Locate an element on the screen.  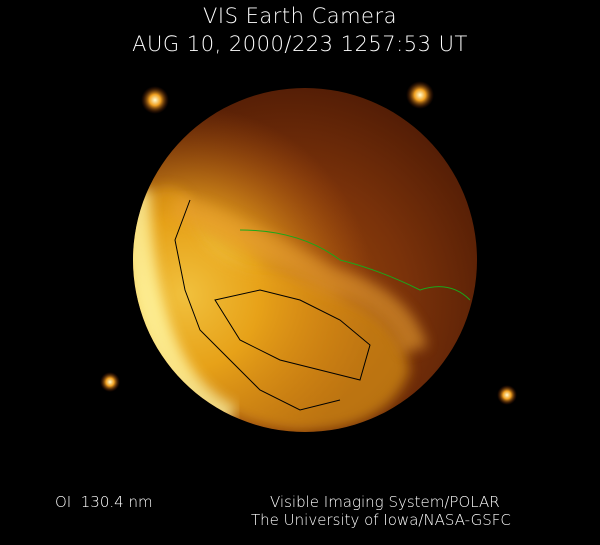
image-title: VIS Earth Camera is located at coordinates (300, 16).